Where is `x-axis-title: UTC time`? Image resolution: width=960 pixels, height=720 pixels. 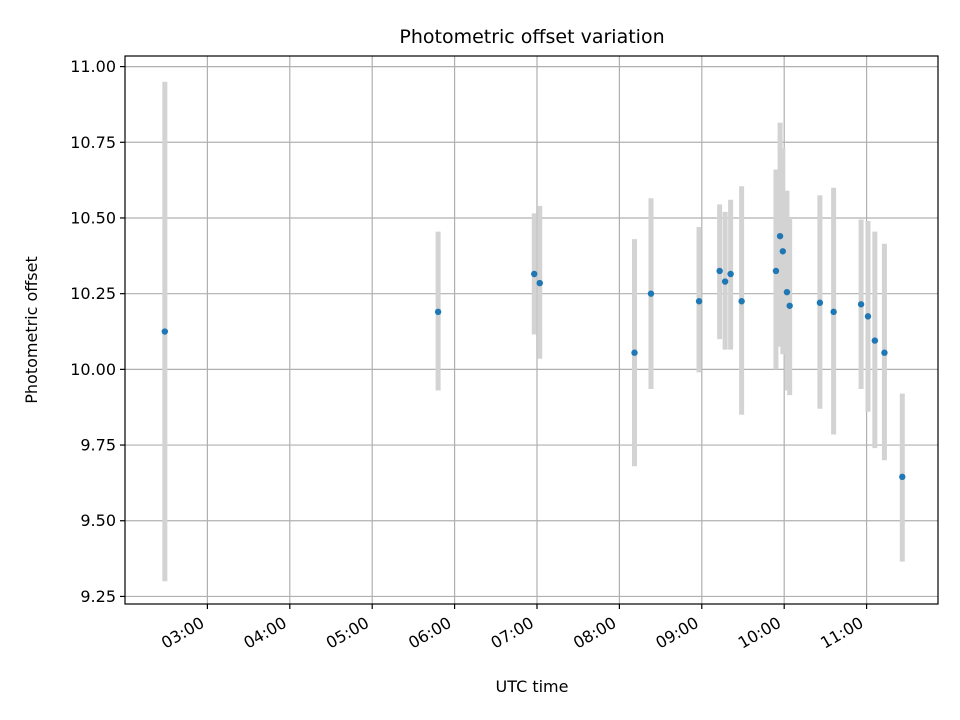 x-axis-title: UTC time is located at coordinates (532, 686).